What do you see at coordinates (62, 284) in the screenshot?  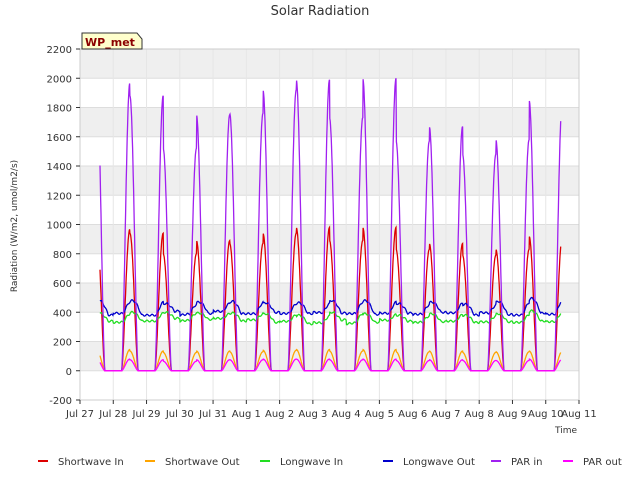 I see `y-tick-label: 600` at bounding box center [62, 284].